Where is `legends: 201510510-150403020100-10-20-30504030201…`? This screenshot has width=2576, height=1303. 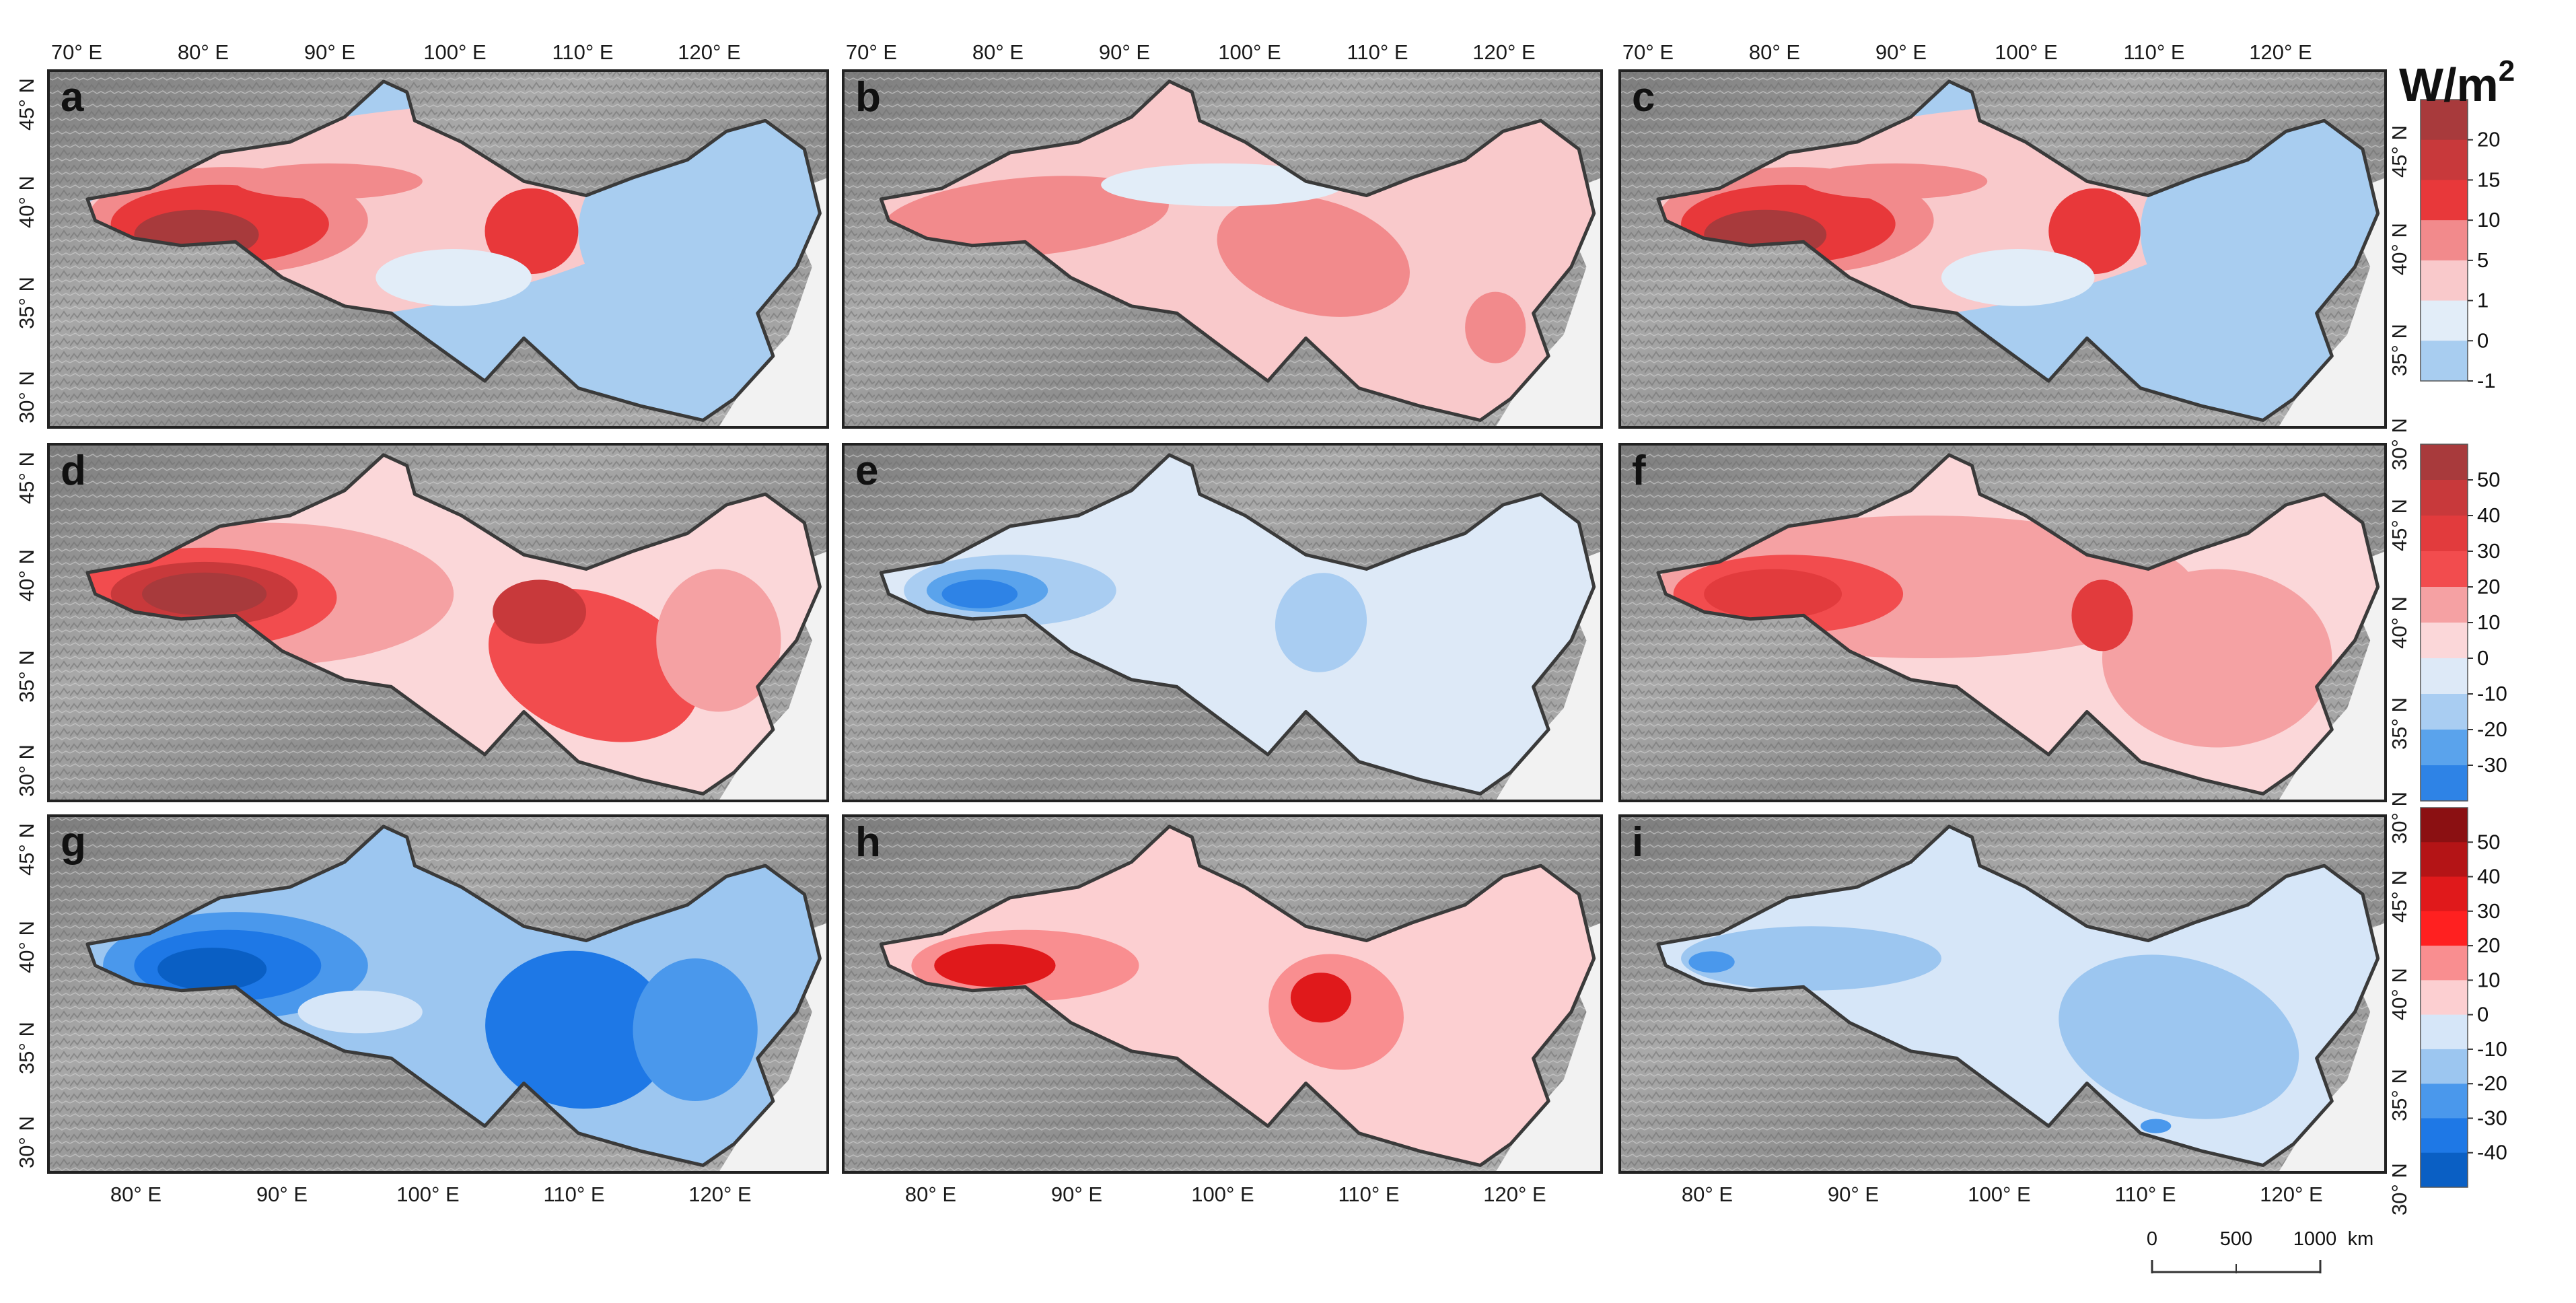 legends: 201510510-150403020100-10-20-30504030201… is located at coordinates (2463, 643).